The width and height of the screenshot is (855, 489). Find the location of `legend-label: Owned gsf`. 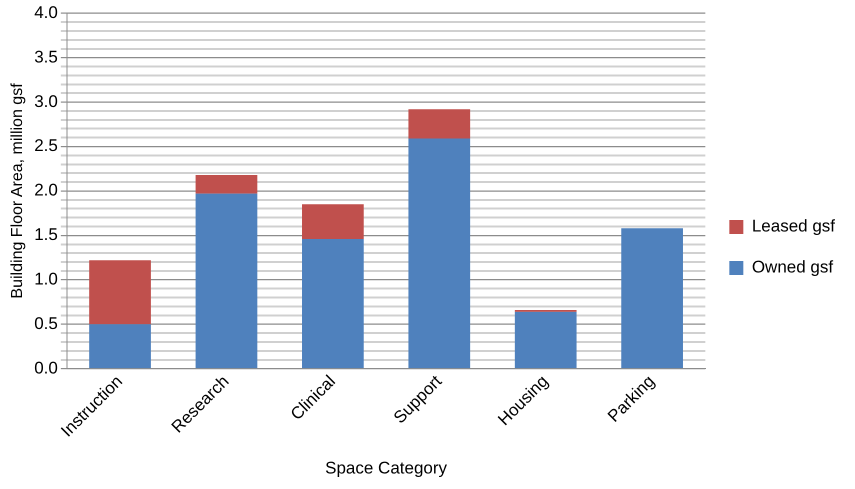

legend-label: Owned gsf is located at coordinates (793, 267).